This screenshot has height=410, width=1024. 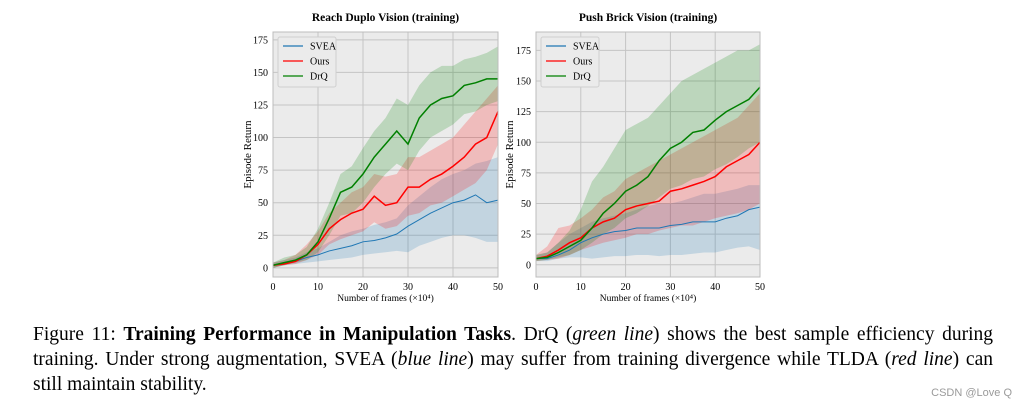 I want to click on caption-text: ) can still maintain stability., so click(x=513, y=372).